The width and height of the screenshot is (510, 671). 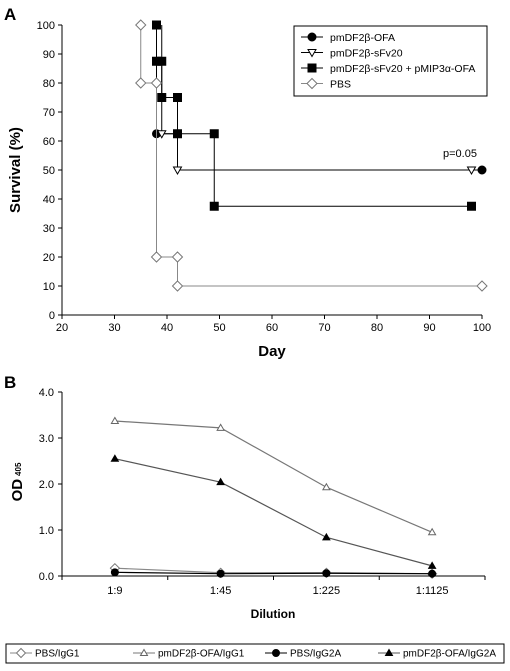 What do you see at coordinates (272, 328) in the screenshot?
I see `x-tick-label: 60` at bounding box center [272, 328].